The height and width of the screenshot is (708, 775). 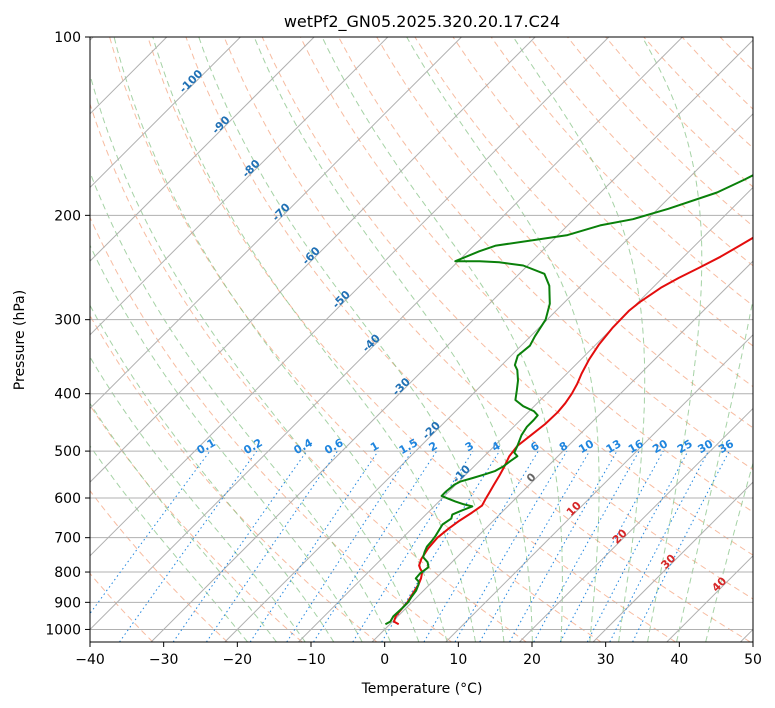 What do you see at coordinates (458, 660) in the screenshot?
I see `x-tick-label: 10` at bounding box center [458, 660].